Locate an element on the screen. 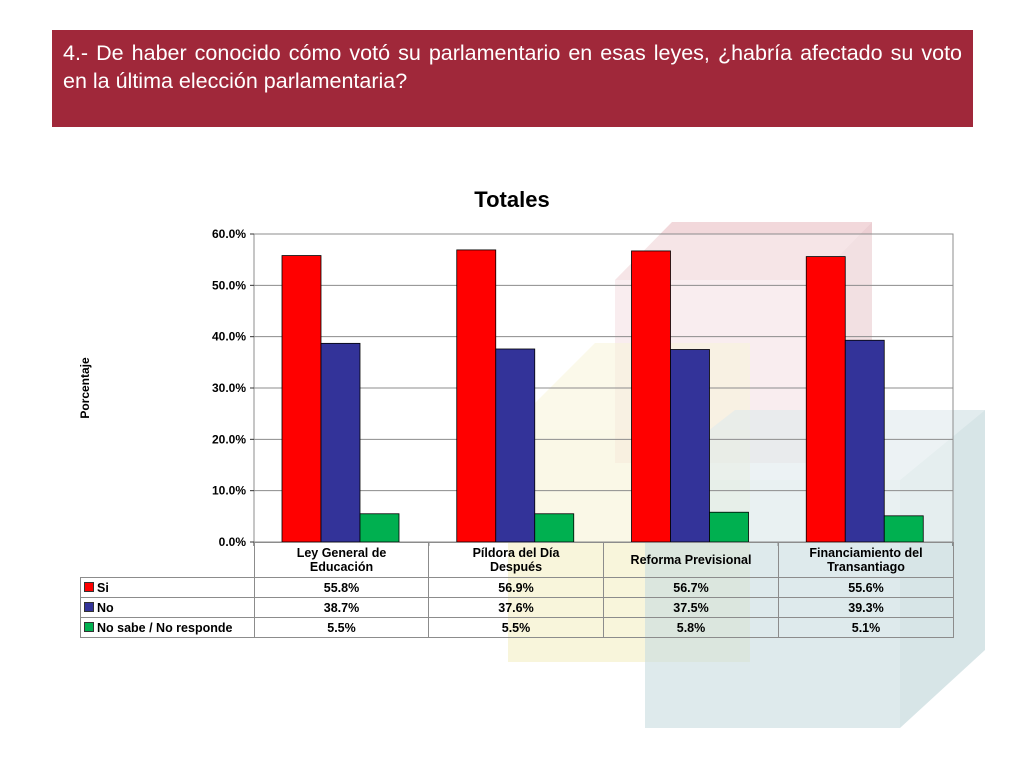  y-tick-label: 10.0% is located at coordinates (229, 491).